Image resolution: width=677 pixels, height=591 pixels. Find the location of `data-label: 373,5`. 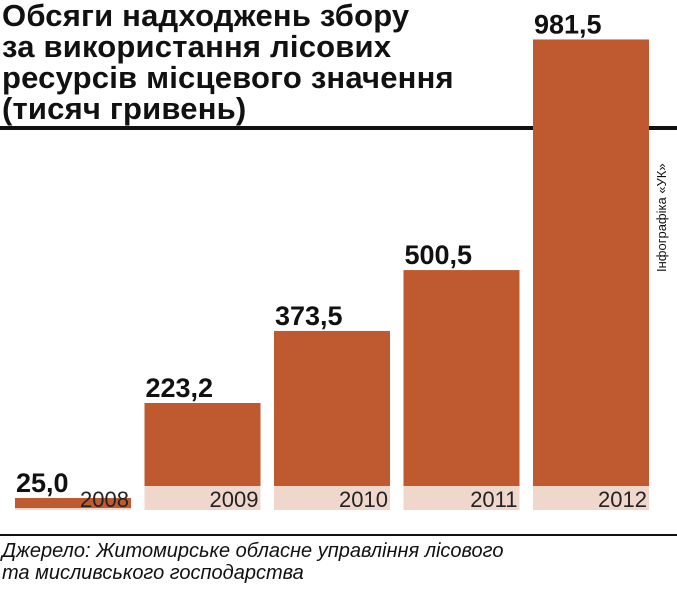

data-label: 373,5 is located at coordinates (309, 316).